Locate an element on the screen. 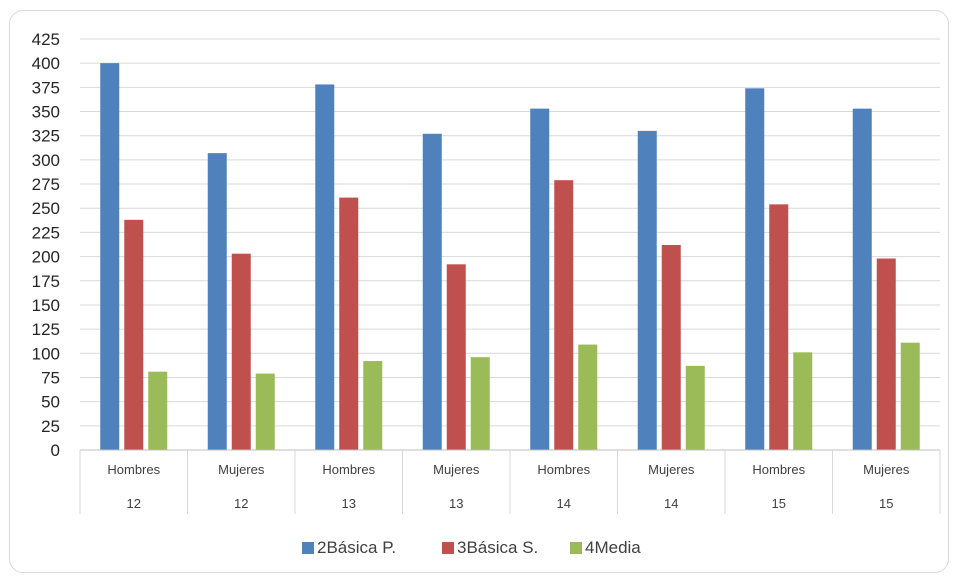 Image resolution: width=954 pixels, height=578 pixels. legend-label: 2Básica P. is located at coordinates (356, 547).